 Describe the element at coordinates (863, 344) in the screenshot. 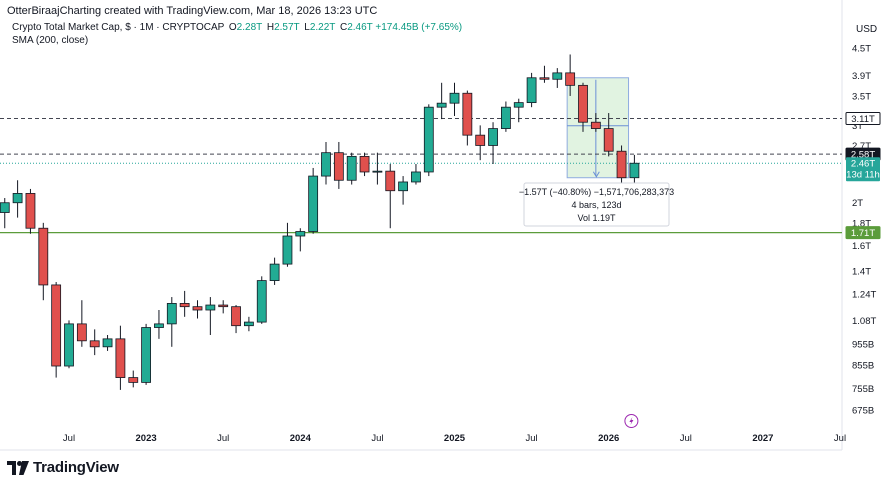

I see `y-tick-label: 955B` at that location.